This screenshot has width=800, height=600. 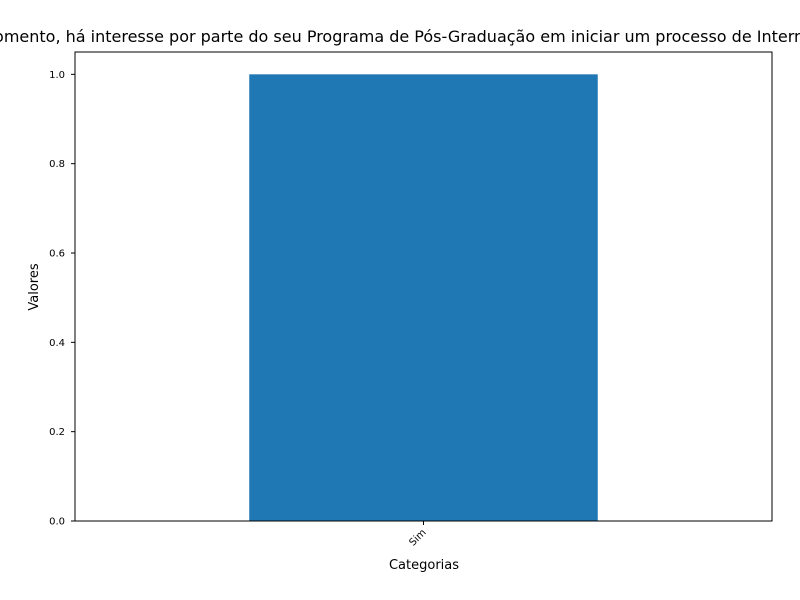 What do you see at coordinates (57, 75) in the screenshot?
I see `y-tick-label: 1.0` at bounding box center [57, 75].